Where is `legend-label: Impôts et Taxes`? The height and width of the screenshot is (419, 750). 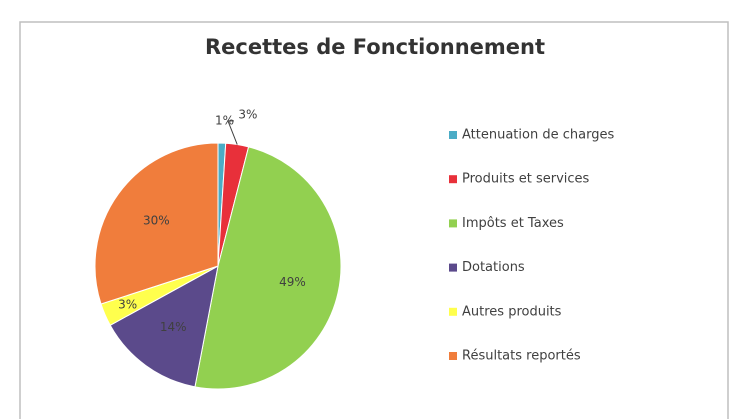 legend-label: Impôts et Taxes is located at coordinates (513, 223).